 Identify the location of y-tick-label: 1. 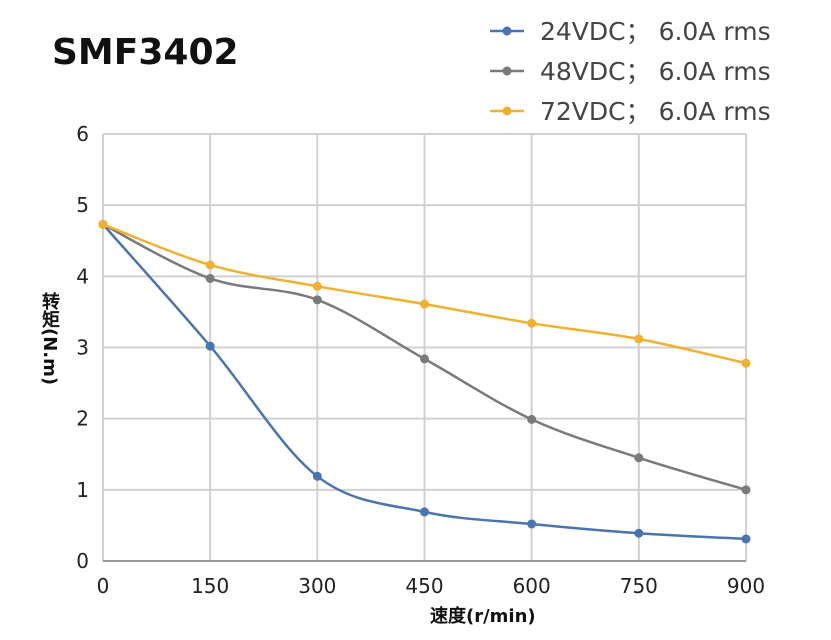
(82, 490).